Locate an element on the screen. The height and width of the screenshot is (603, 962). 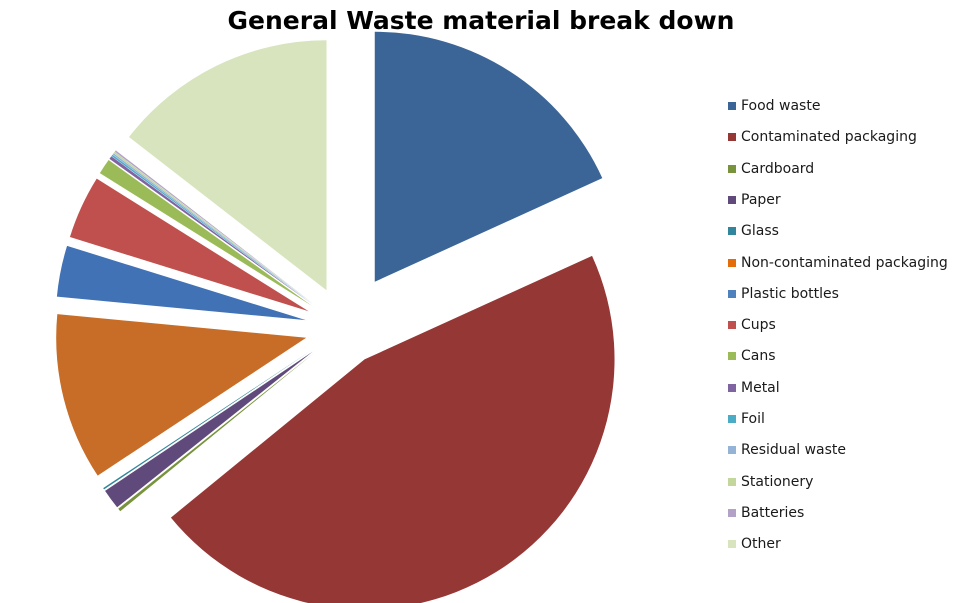
legend-item: Foil is located at coordinates (746, 419).